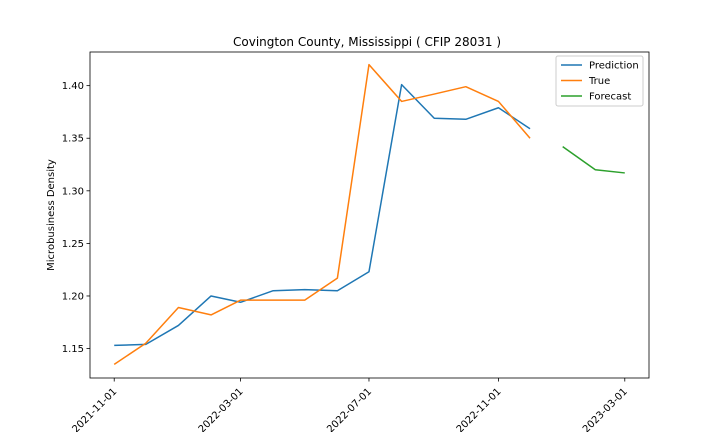 The height and width of the screenshot is (432, 720). What do you see at coordinates (73, 296) in the screenshot?
I see `y-tick-label: 1.20` at bounding box center [73, 296].